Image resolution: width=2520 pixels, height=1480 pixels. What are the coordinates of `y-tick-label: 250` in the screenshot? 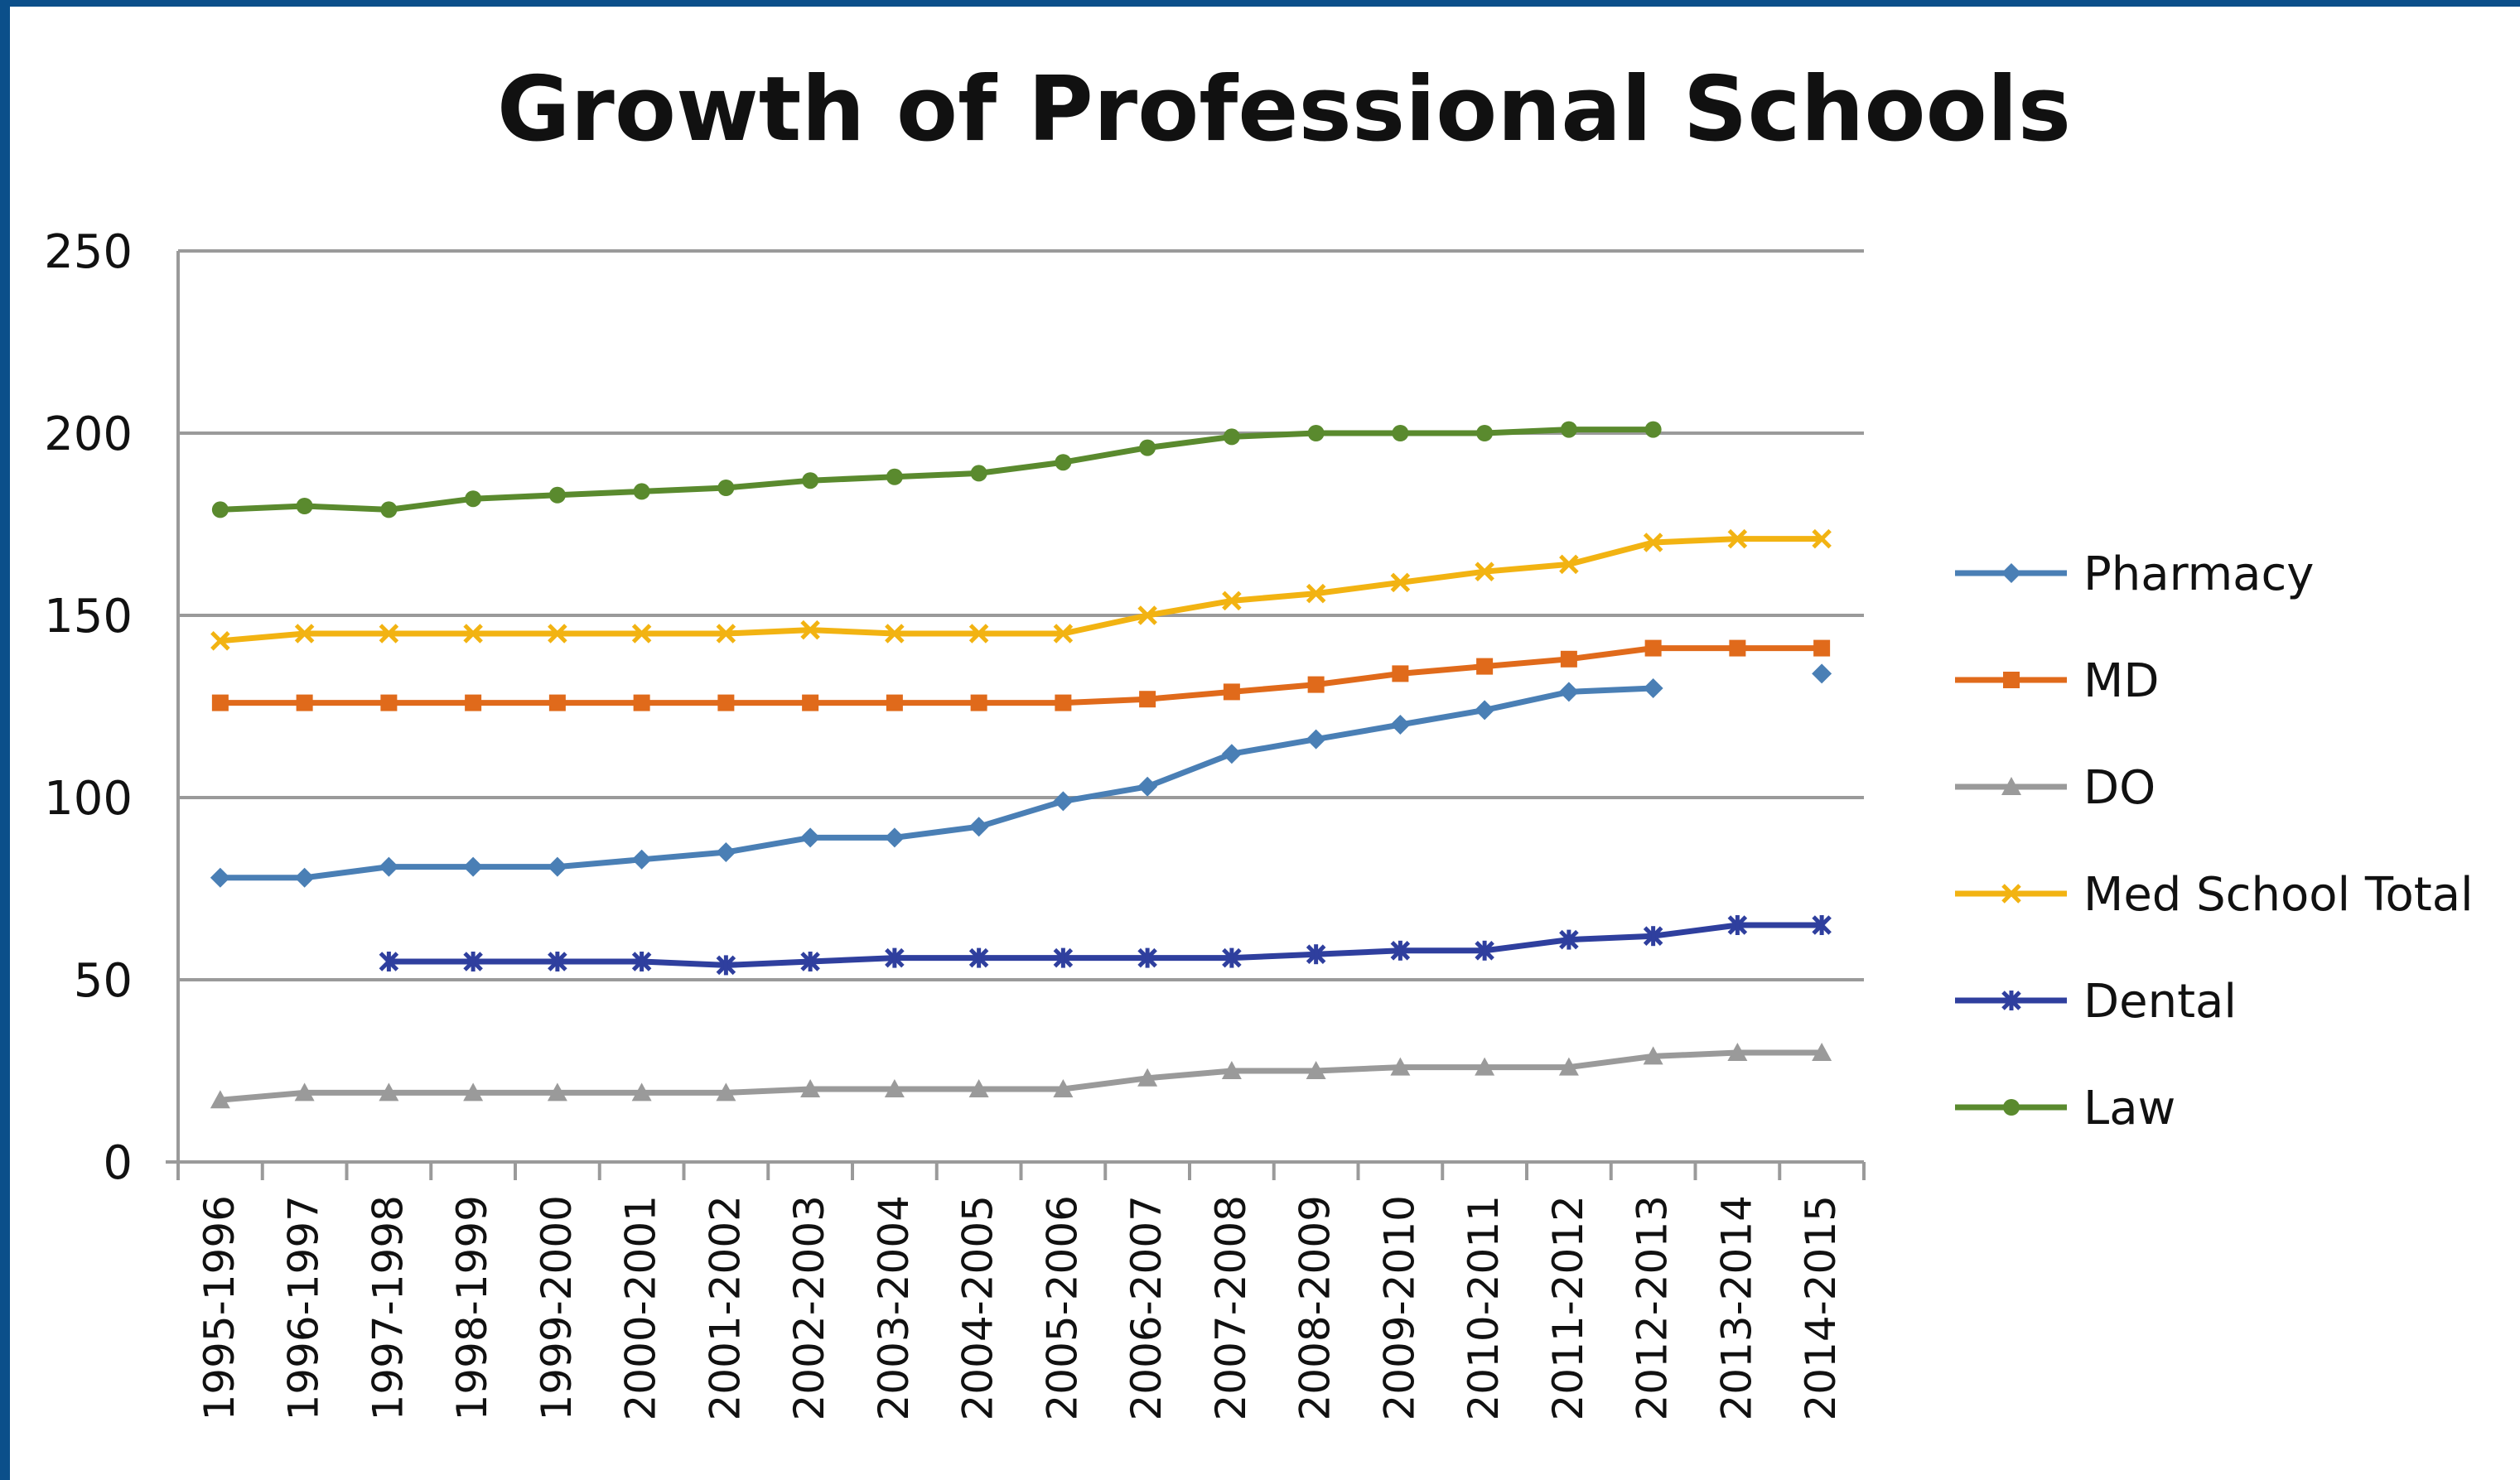 It's located at (88, 252).